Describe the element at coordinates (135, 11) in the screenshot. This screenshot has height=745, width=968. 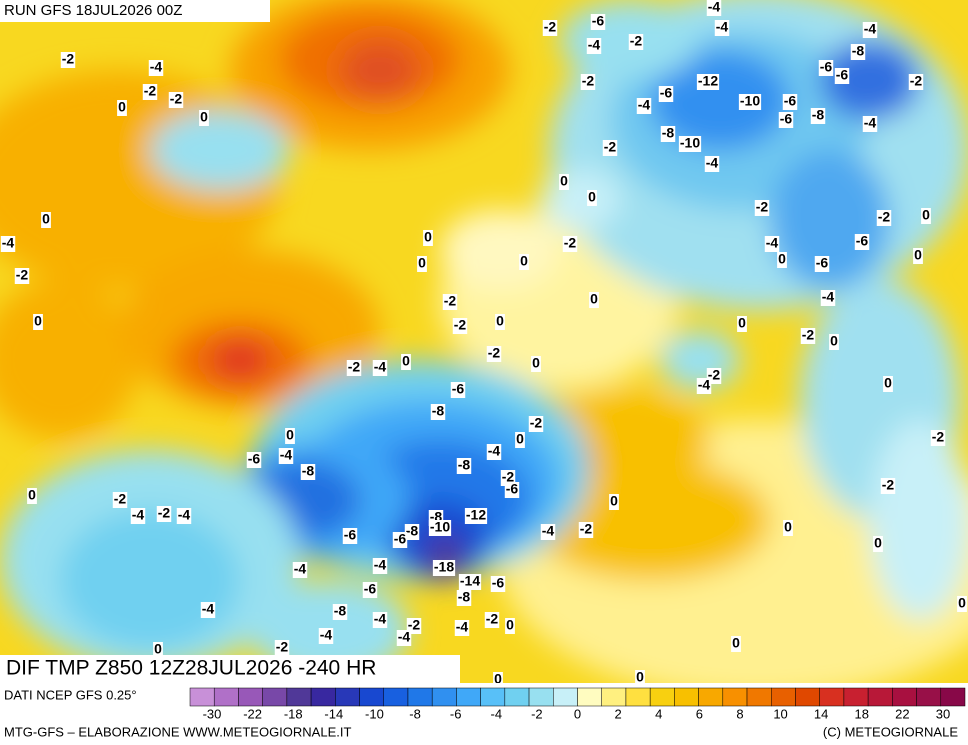
I see `header-box` at that location.